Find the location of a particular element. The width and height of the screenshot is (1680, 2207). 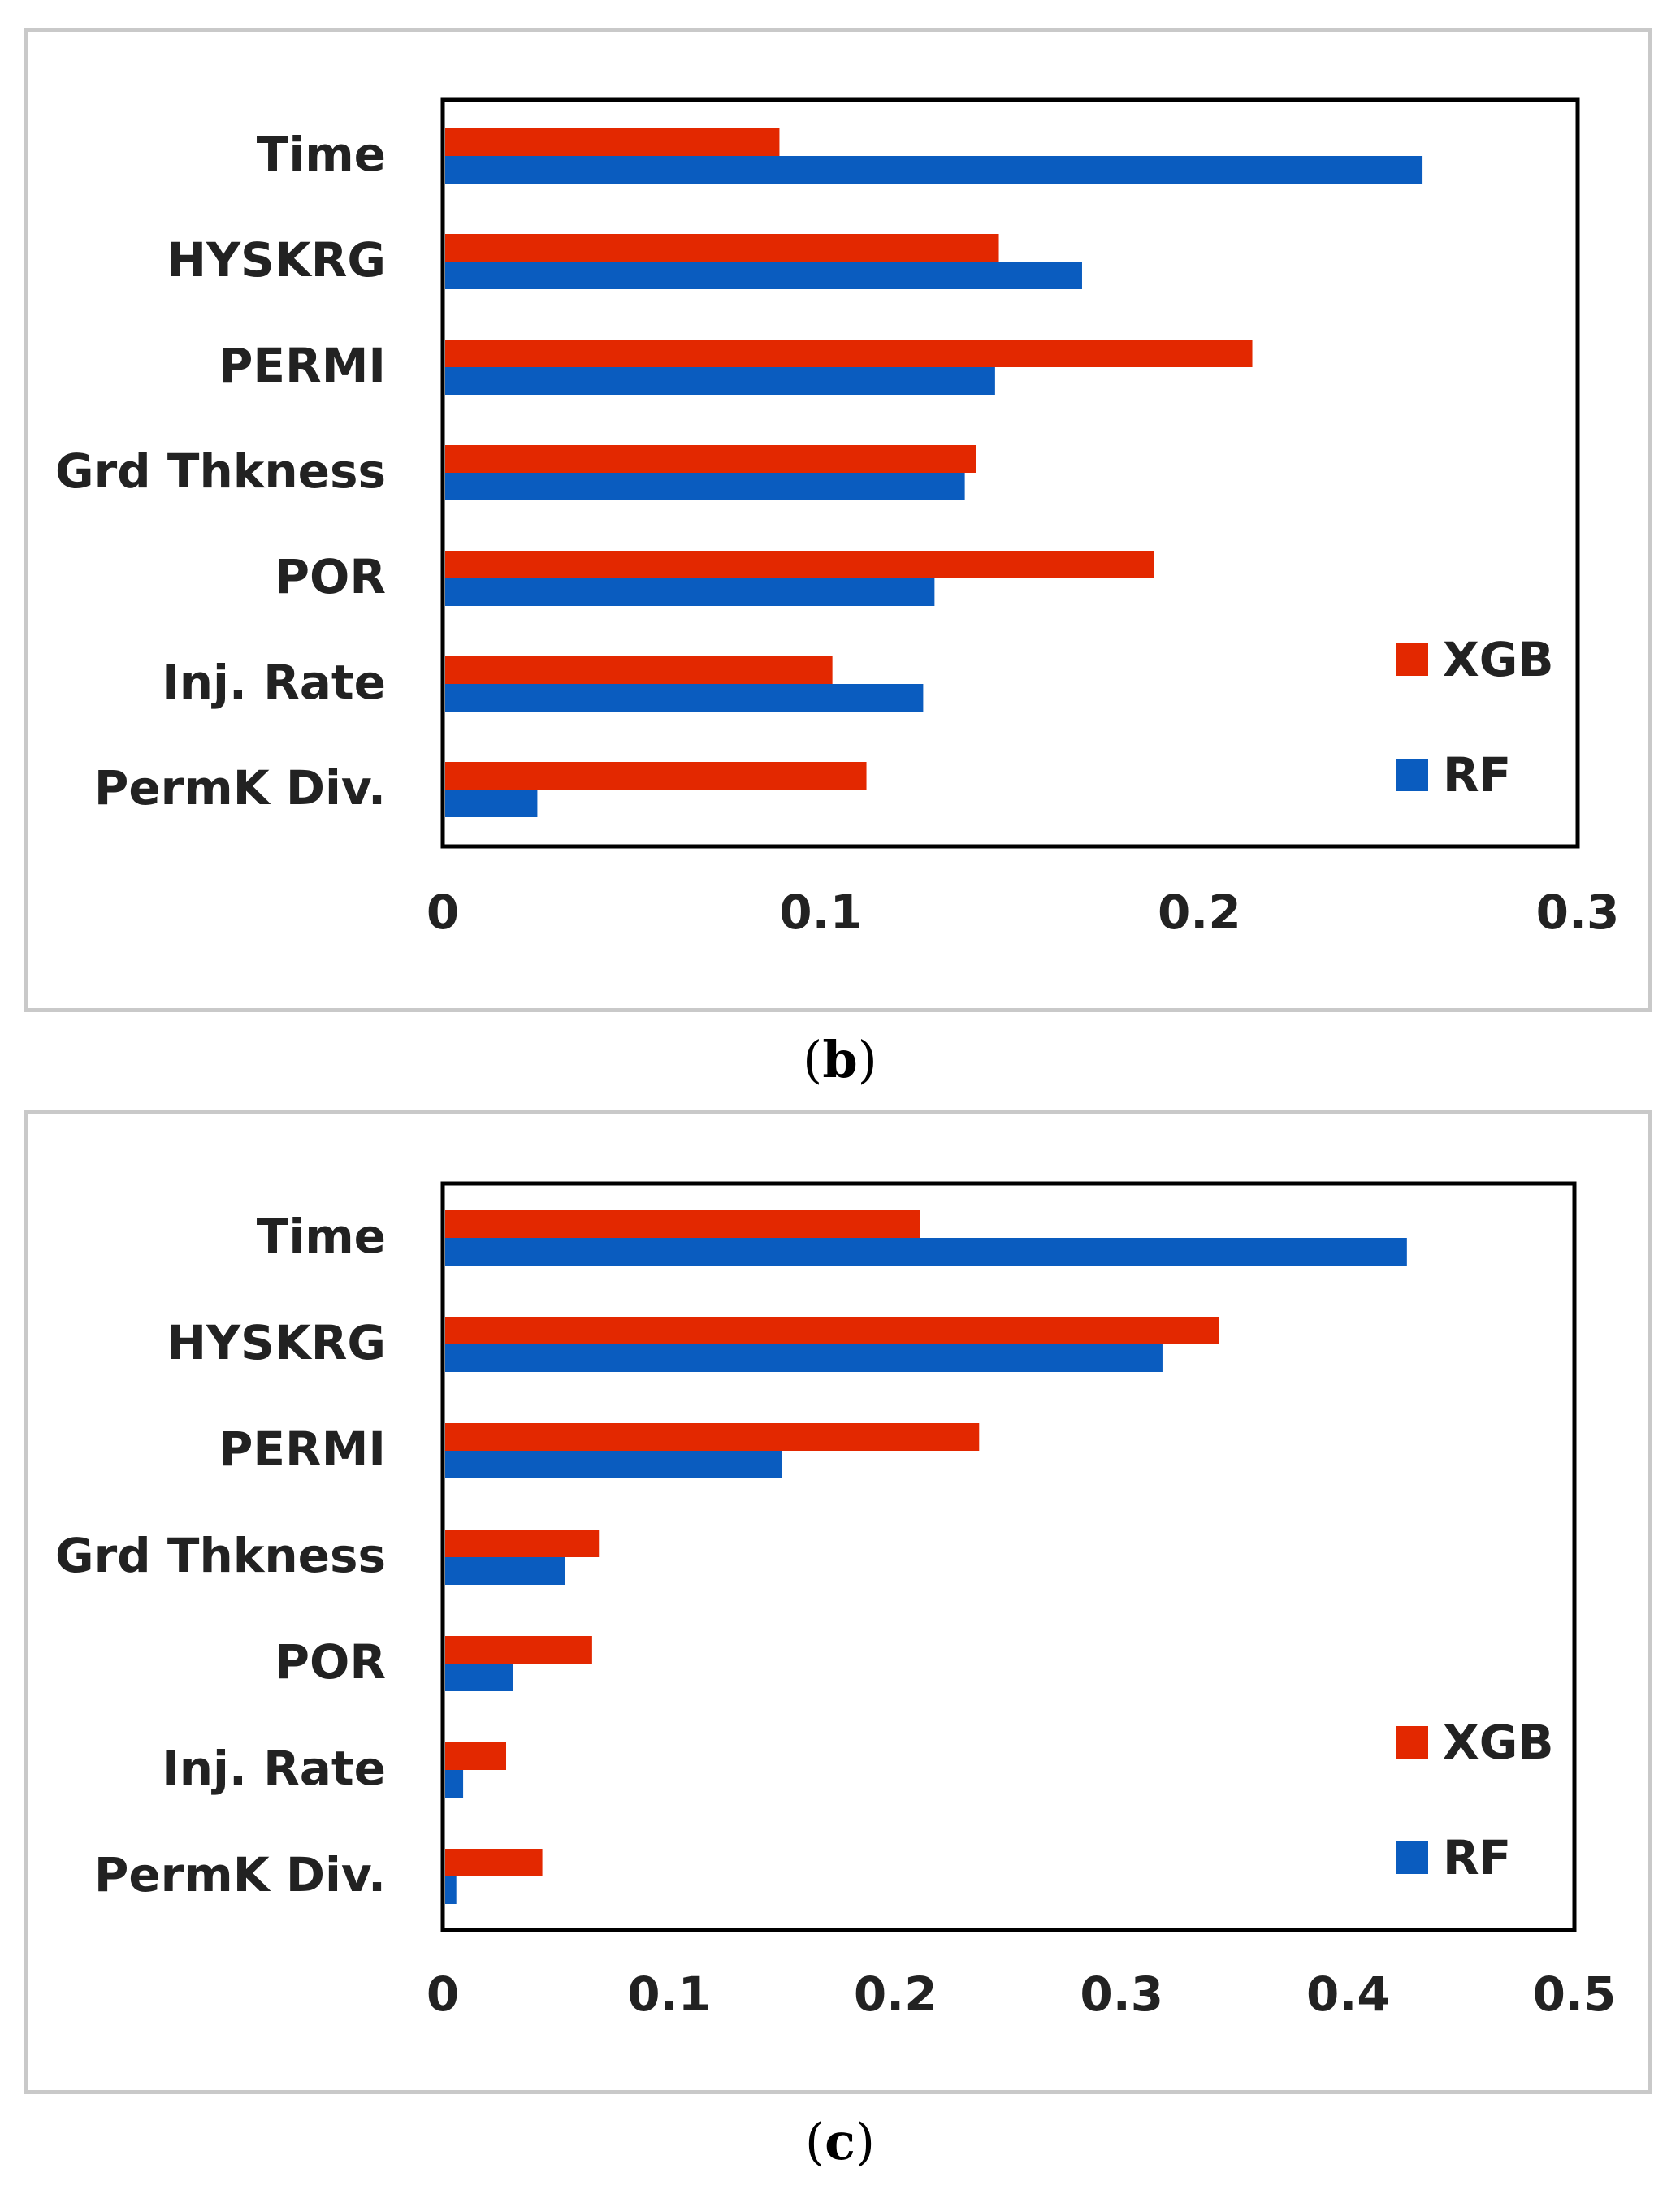

panel-c-letter: c is located at coordinates (840, 2141).